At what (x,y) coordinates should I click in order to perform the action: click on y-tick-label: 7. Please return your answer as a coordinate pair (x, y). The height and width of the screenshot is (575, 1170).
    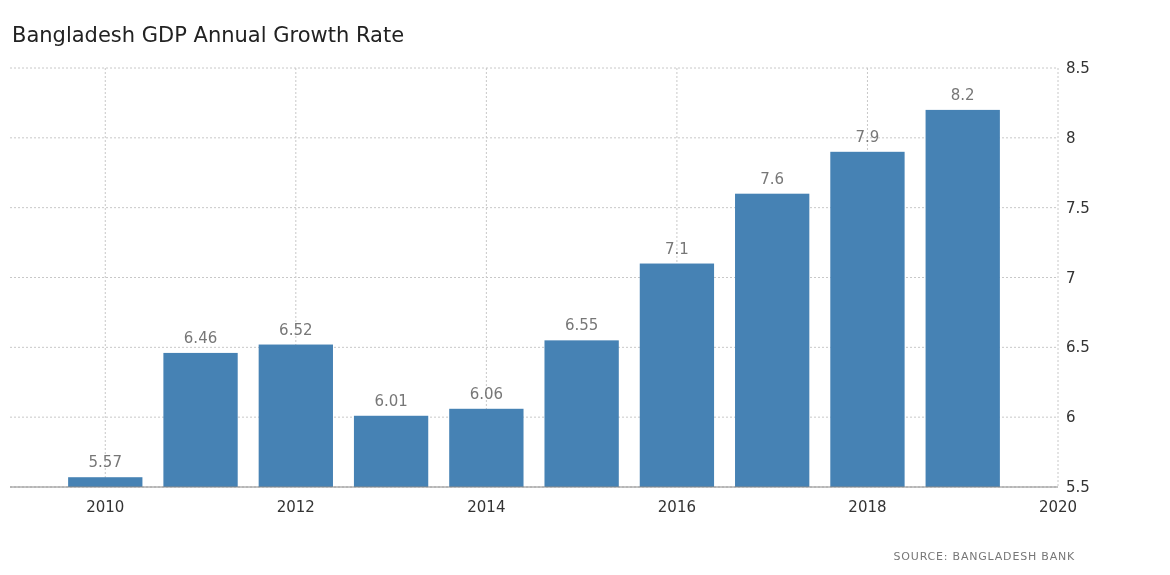
    Looking at the image, I should click on (1071, 277).